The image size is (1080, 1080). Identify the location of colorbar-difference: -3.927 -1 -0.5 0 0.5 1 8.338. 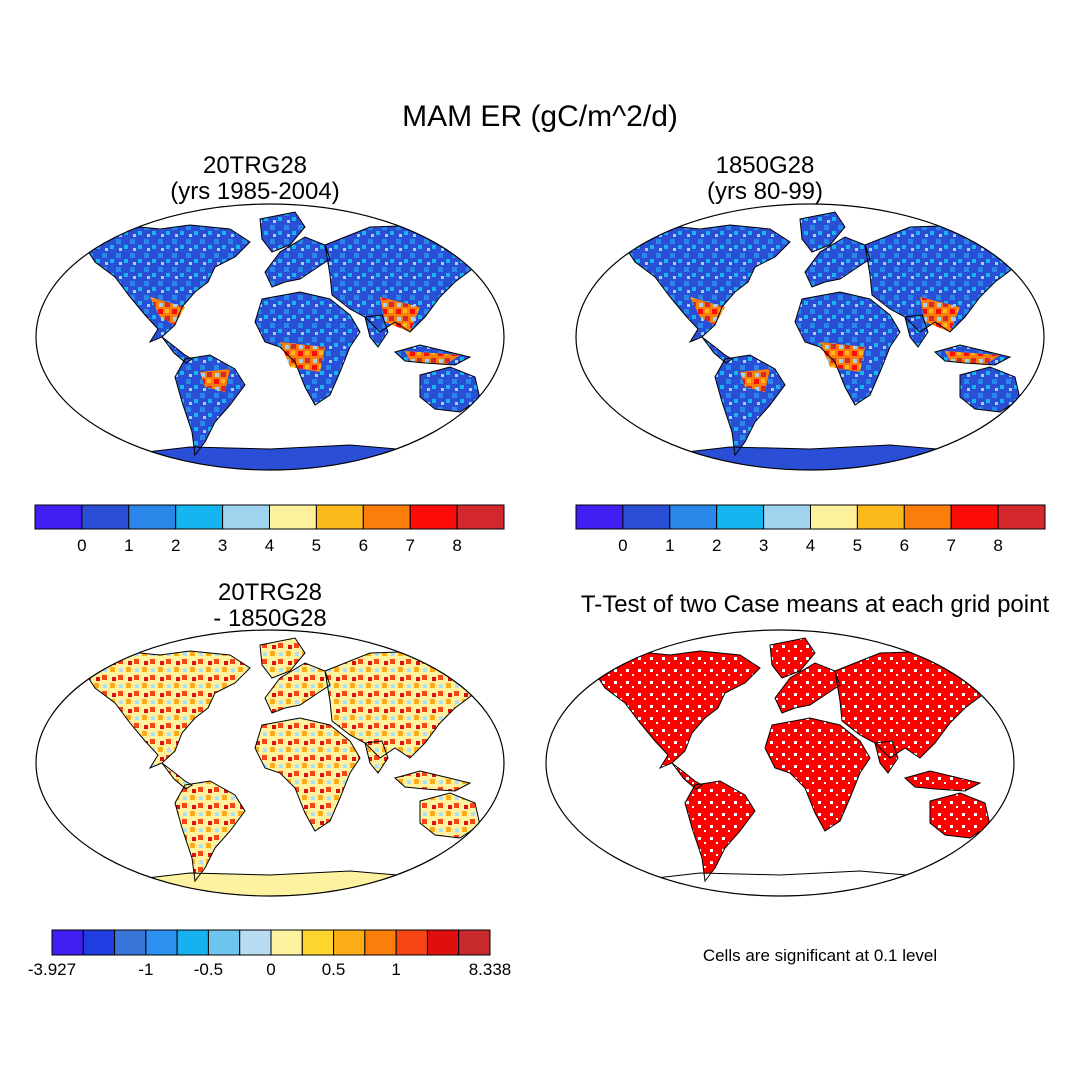
(270, 954).